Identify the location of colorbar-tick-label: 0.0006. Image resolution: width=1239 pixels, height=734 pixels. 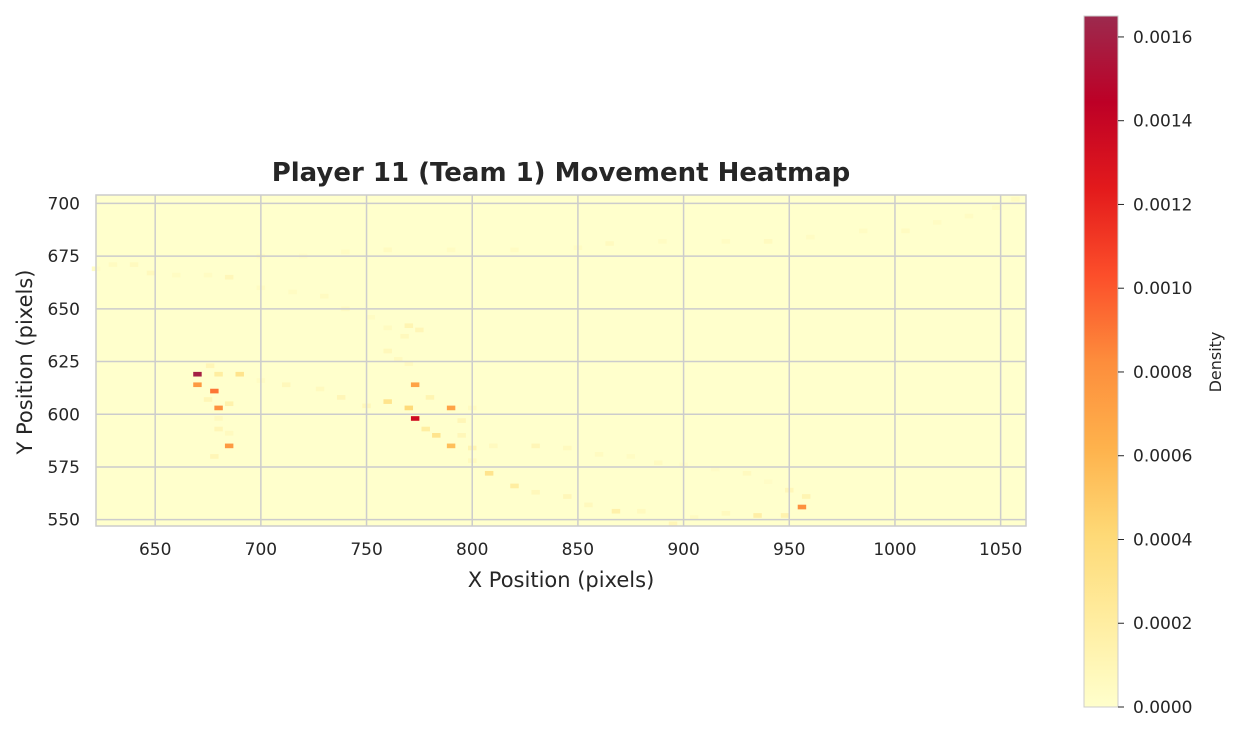
(1162, 457).